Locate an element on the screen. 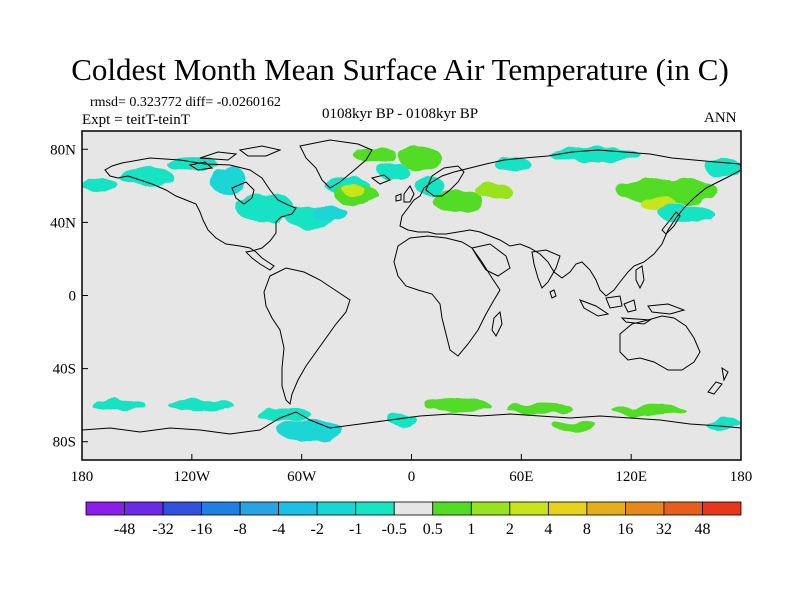  coast-iceland is located at coordinates (380, 179).